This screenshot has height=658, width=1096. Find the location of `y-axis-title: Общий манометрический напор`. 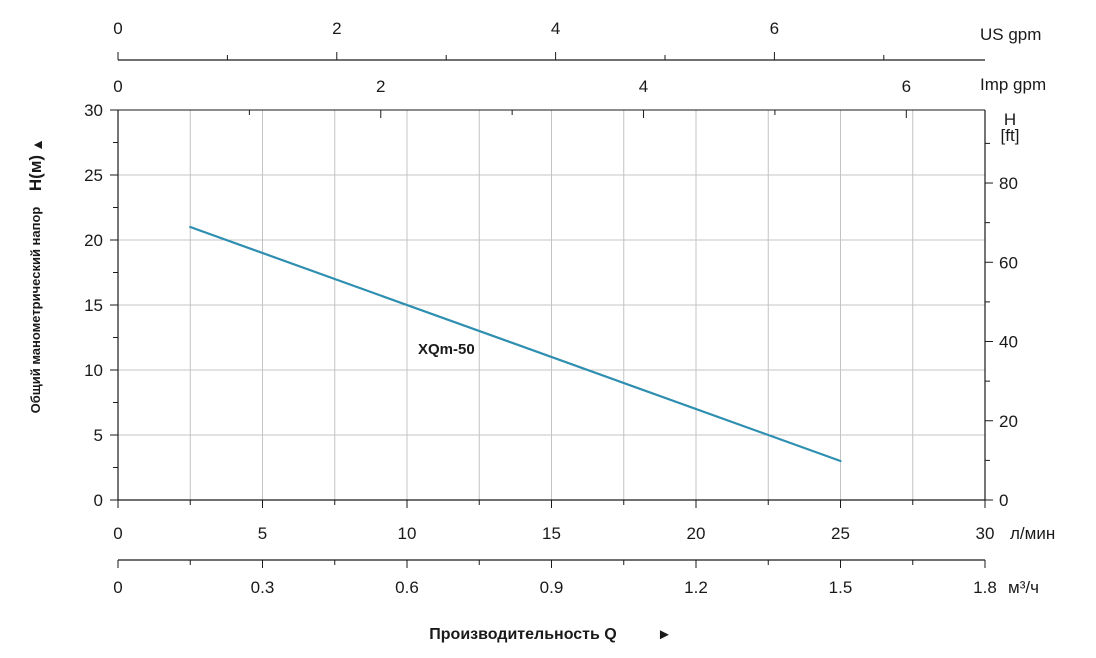

y-axis-title: Общий манометрический напор is located at coordinates (35, 310).